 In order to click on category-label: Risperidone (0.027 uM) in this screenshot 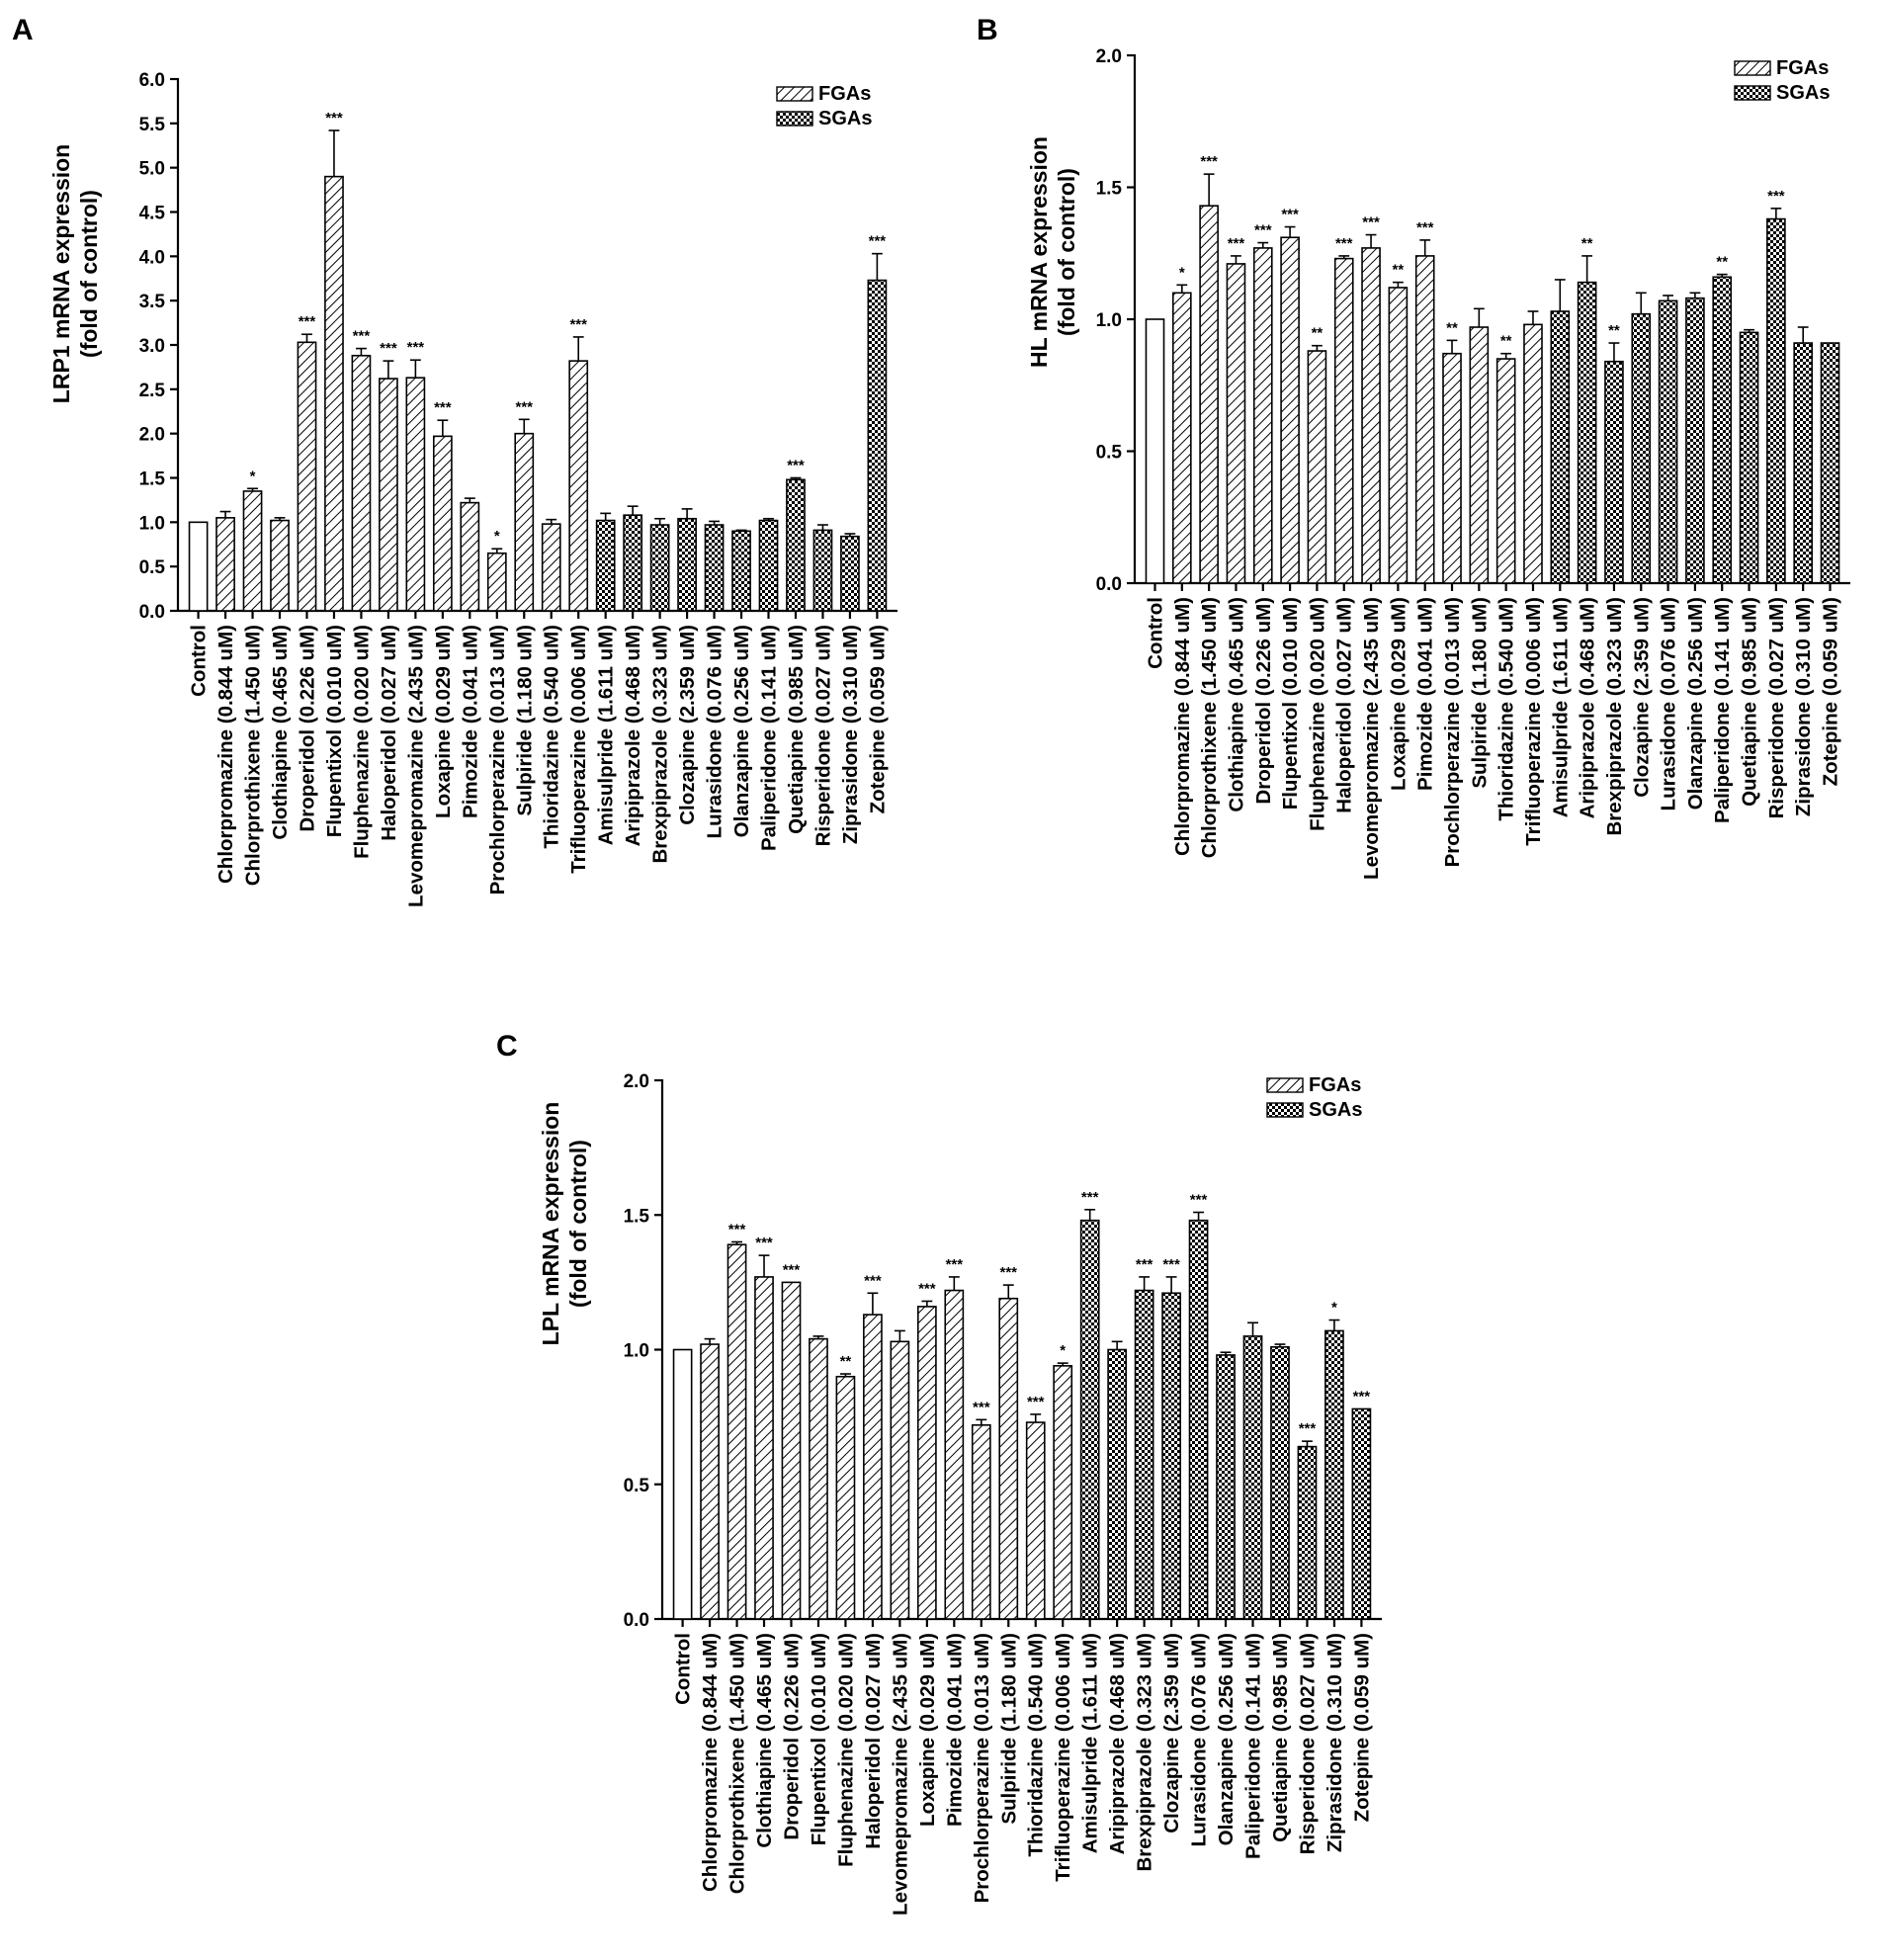, I will do `click(1777, 708)`.